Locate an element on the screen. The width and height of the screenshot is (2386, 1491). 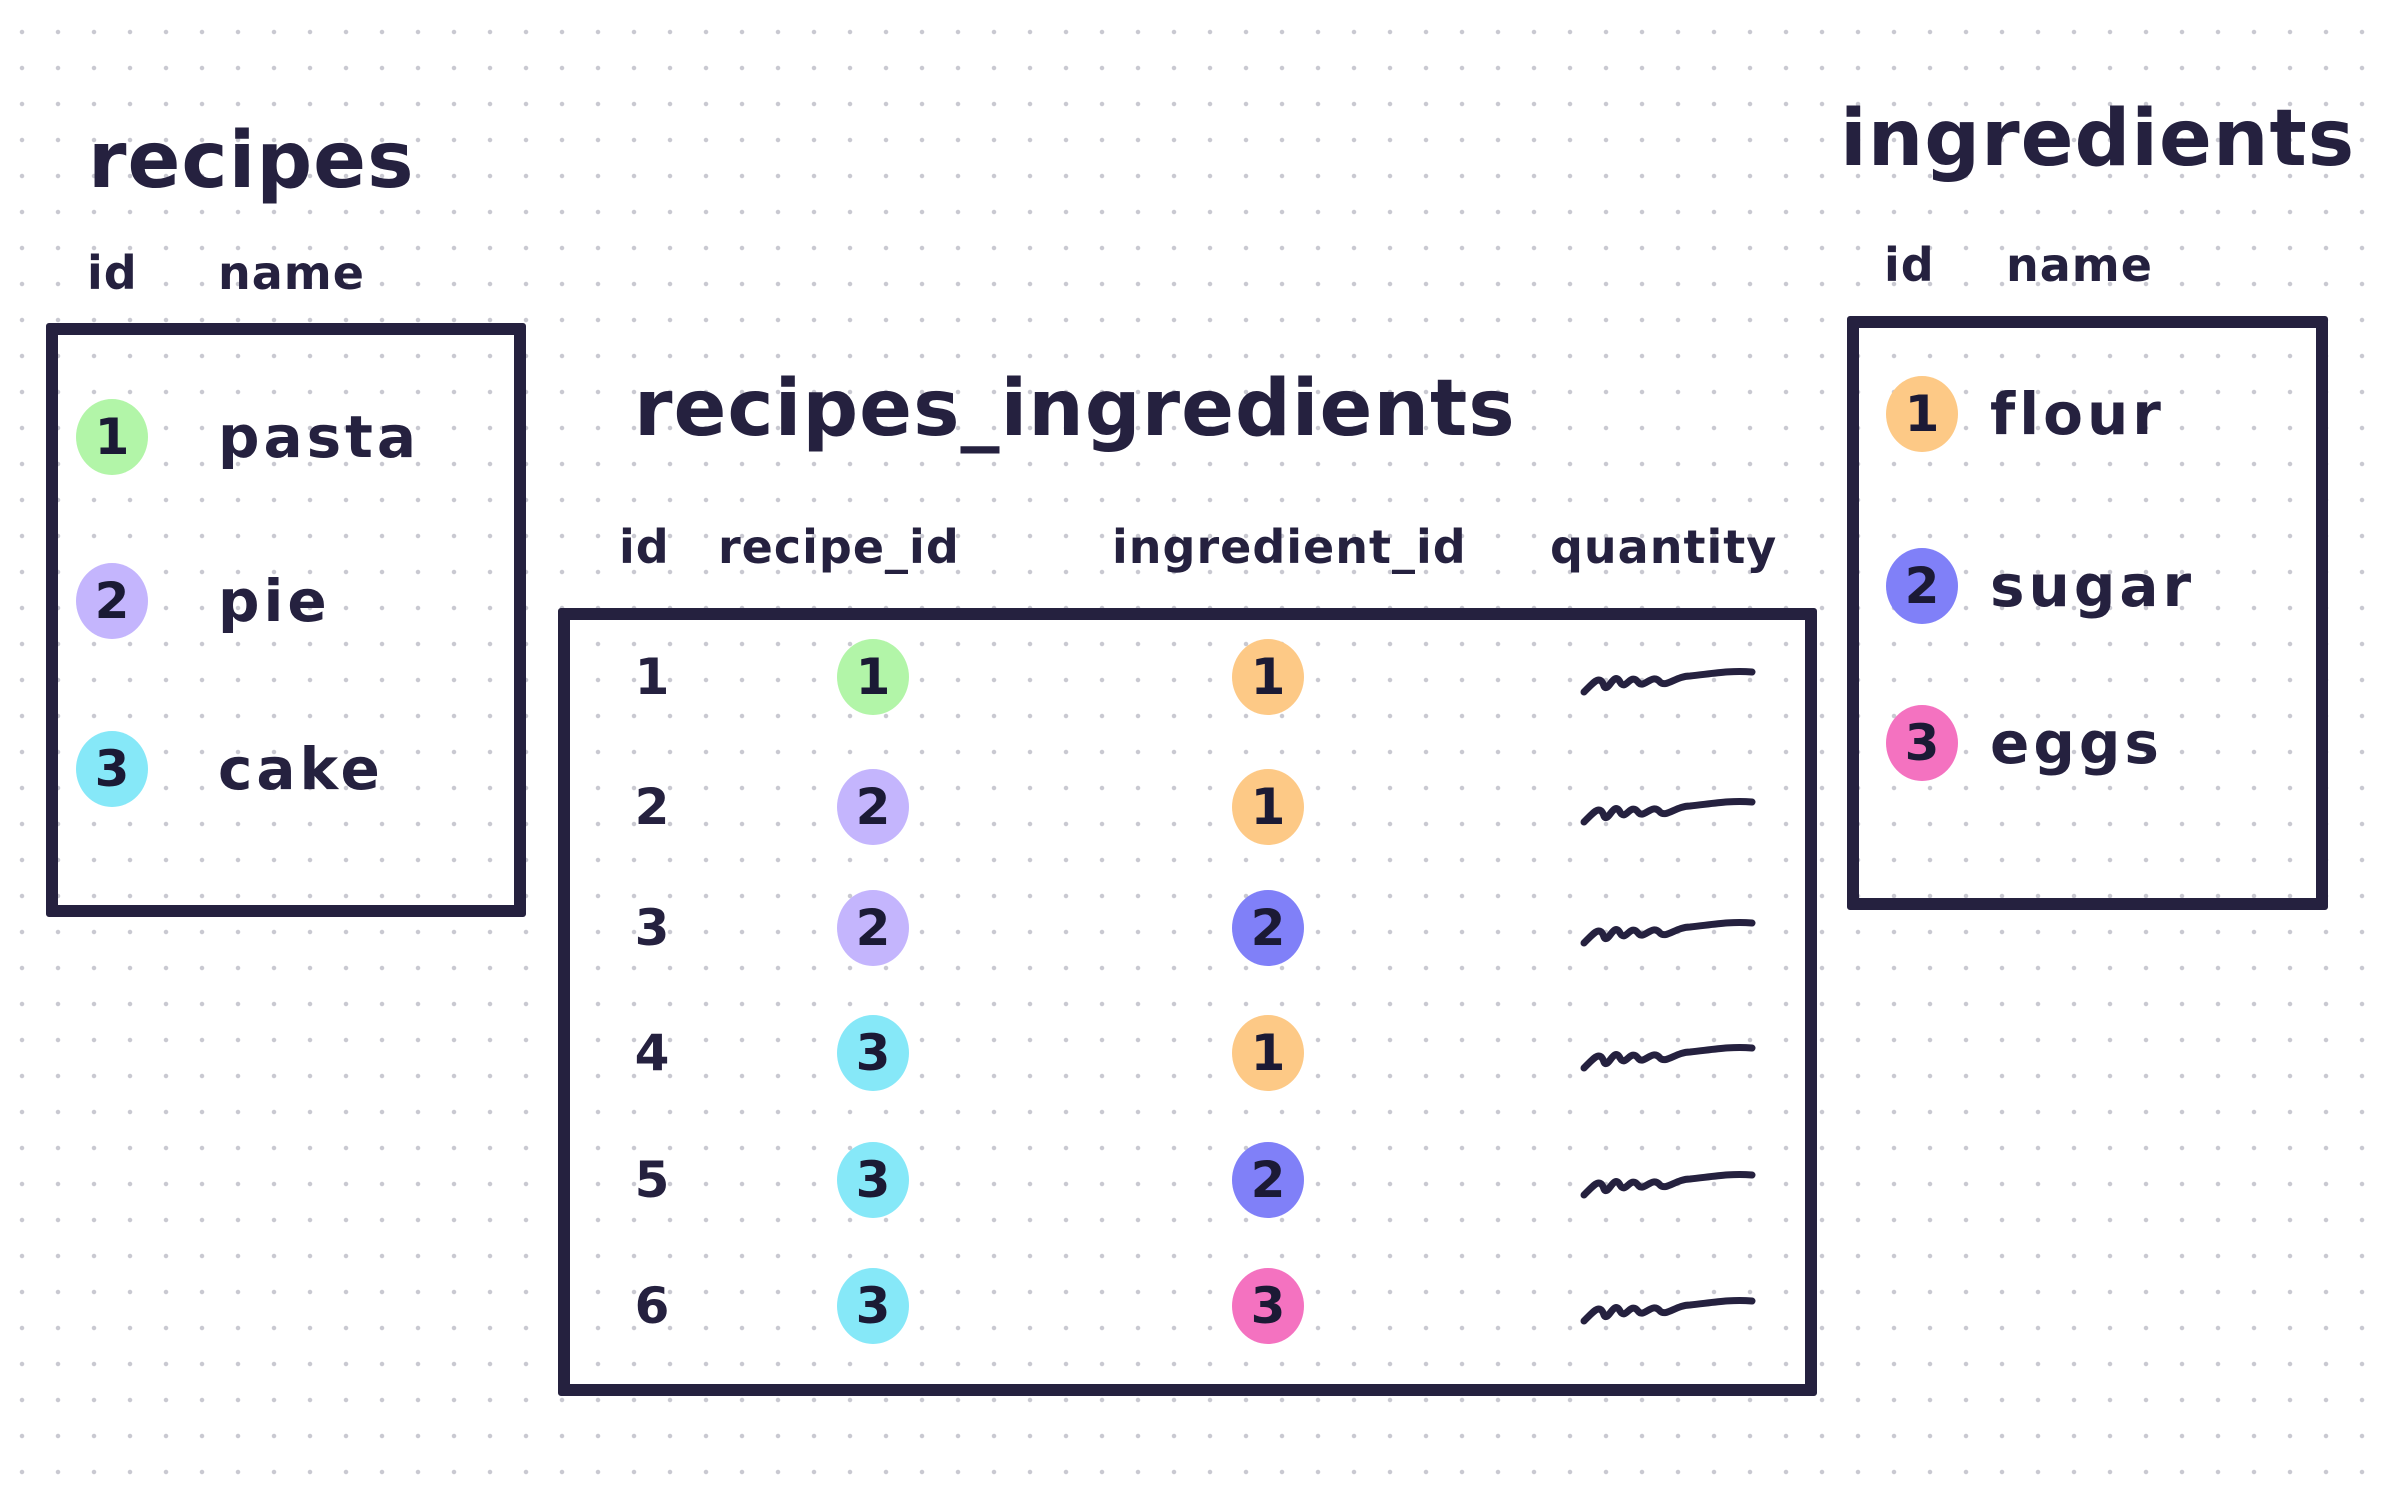
ri-ingredient-id-badge: 3 is located at coordinates (1268, 1306).